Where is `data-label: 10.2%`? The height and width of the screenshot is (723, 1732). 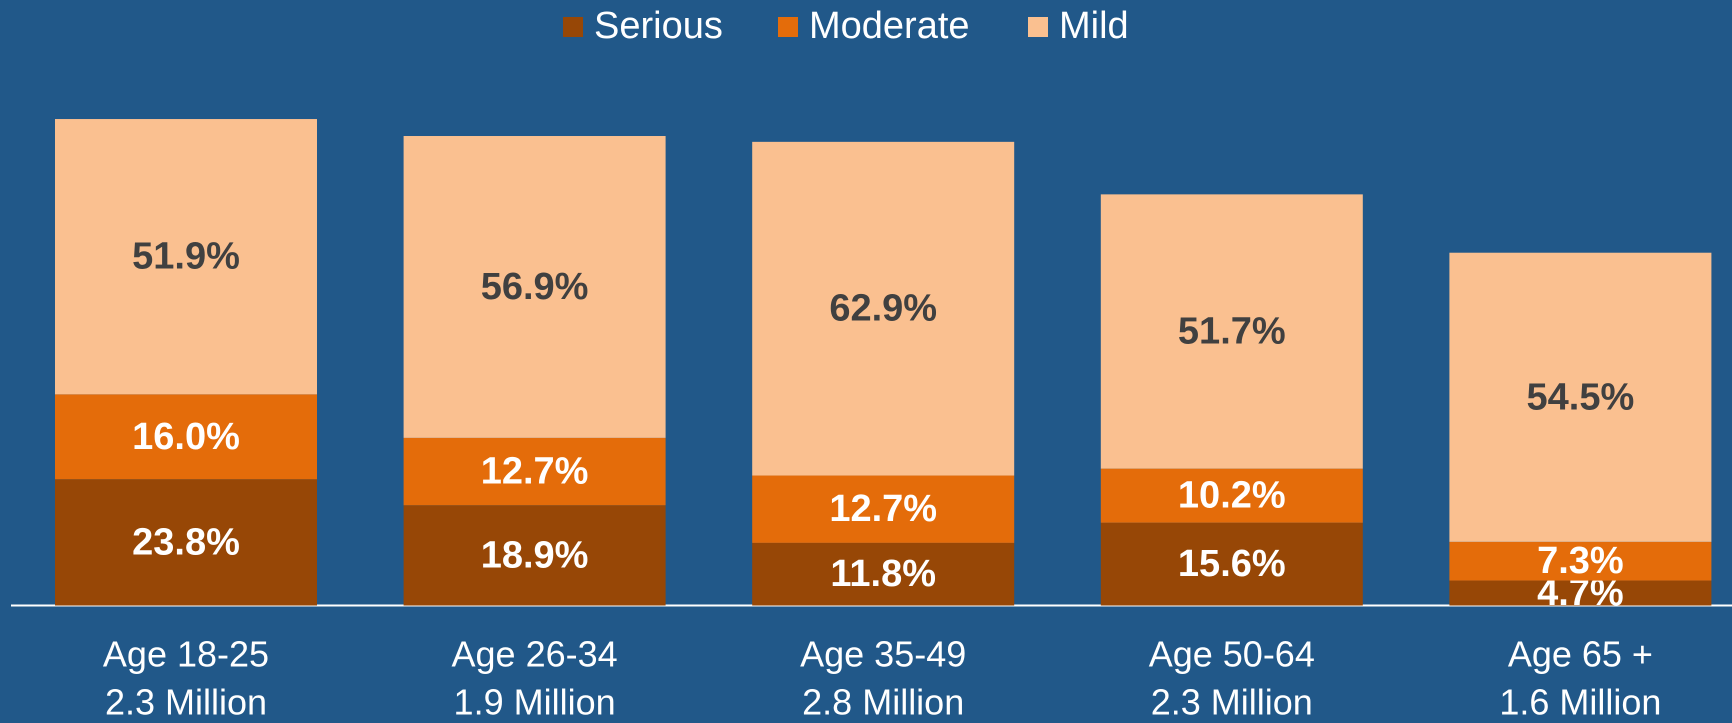
data-label: 10.2% is located at coordinates (1232, 496).